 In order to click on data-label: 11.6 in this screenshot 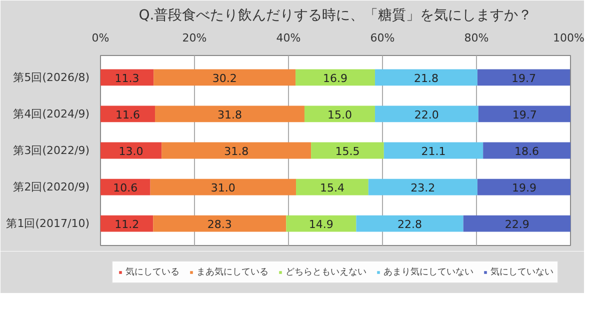, I will do `click(128, 115)`.